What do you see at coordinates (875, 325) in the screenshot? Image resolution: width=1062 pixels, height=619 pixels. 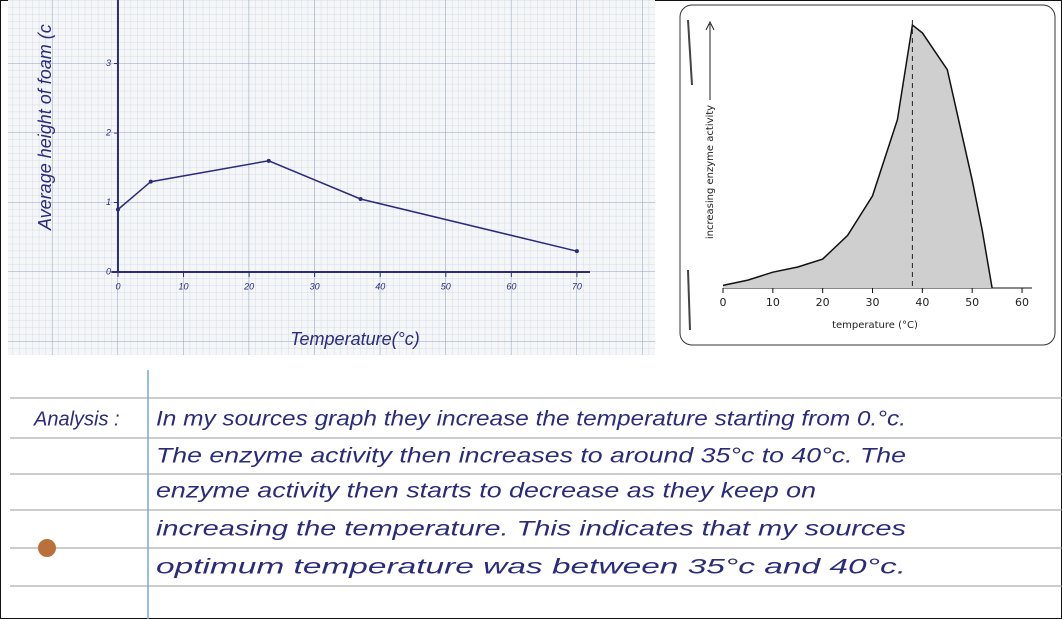 I see `x-axis-label: temperature (°C)` at bounding box center [875, 325].